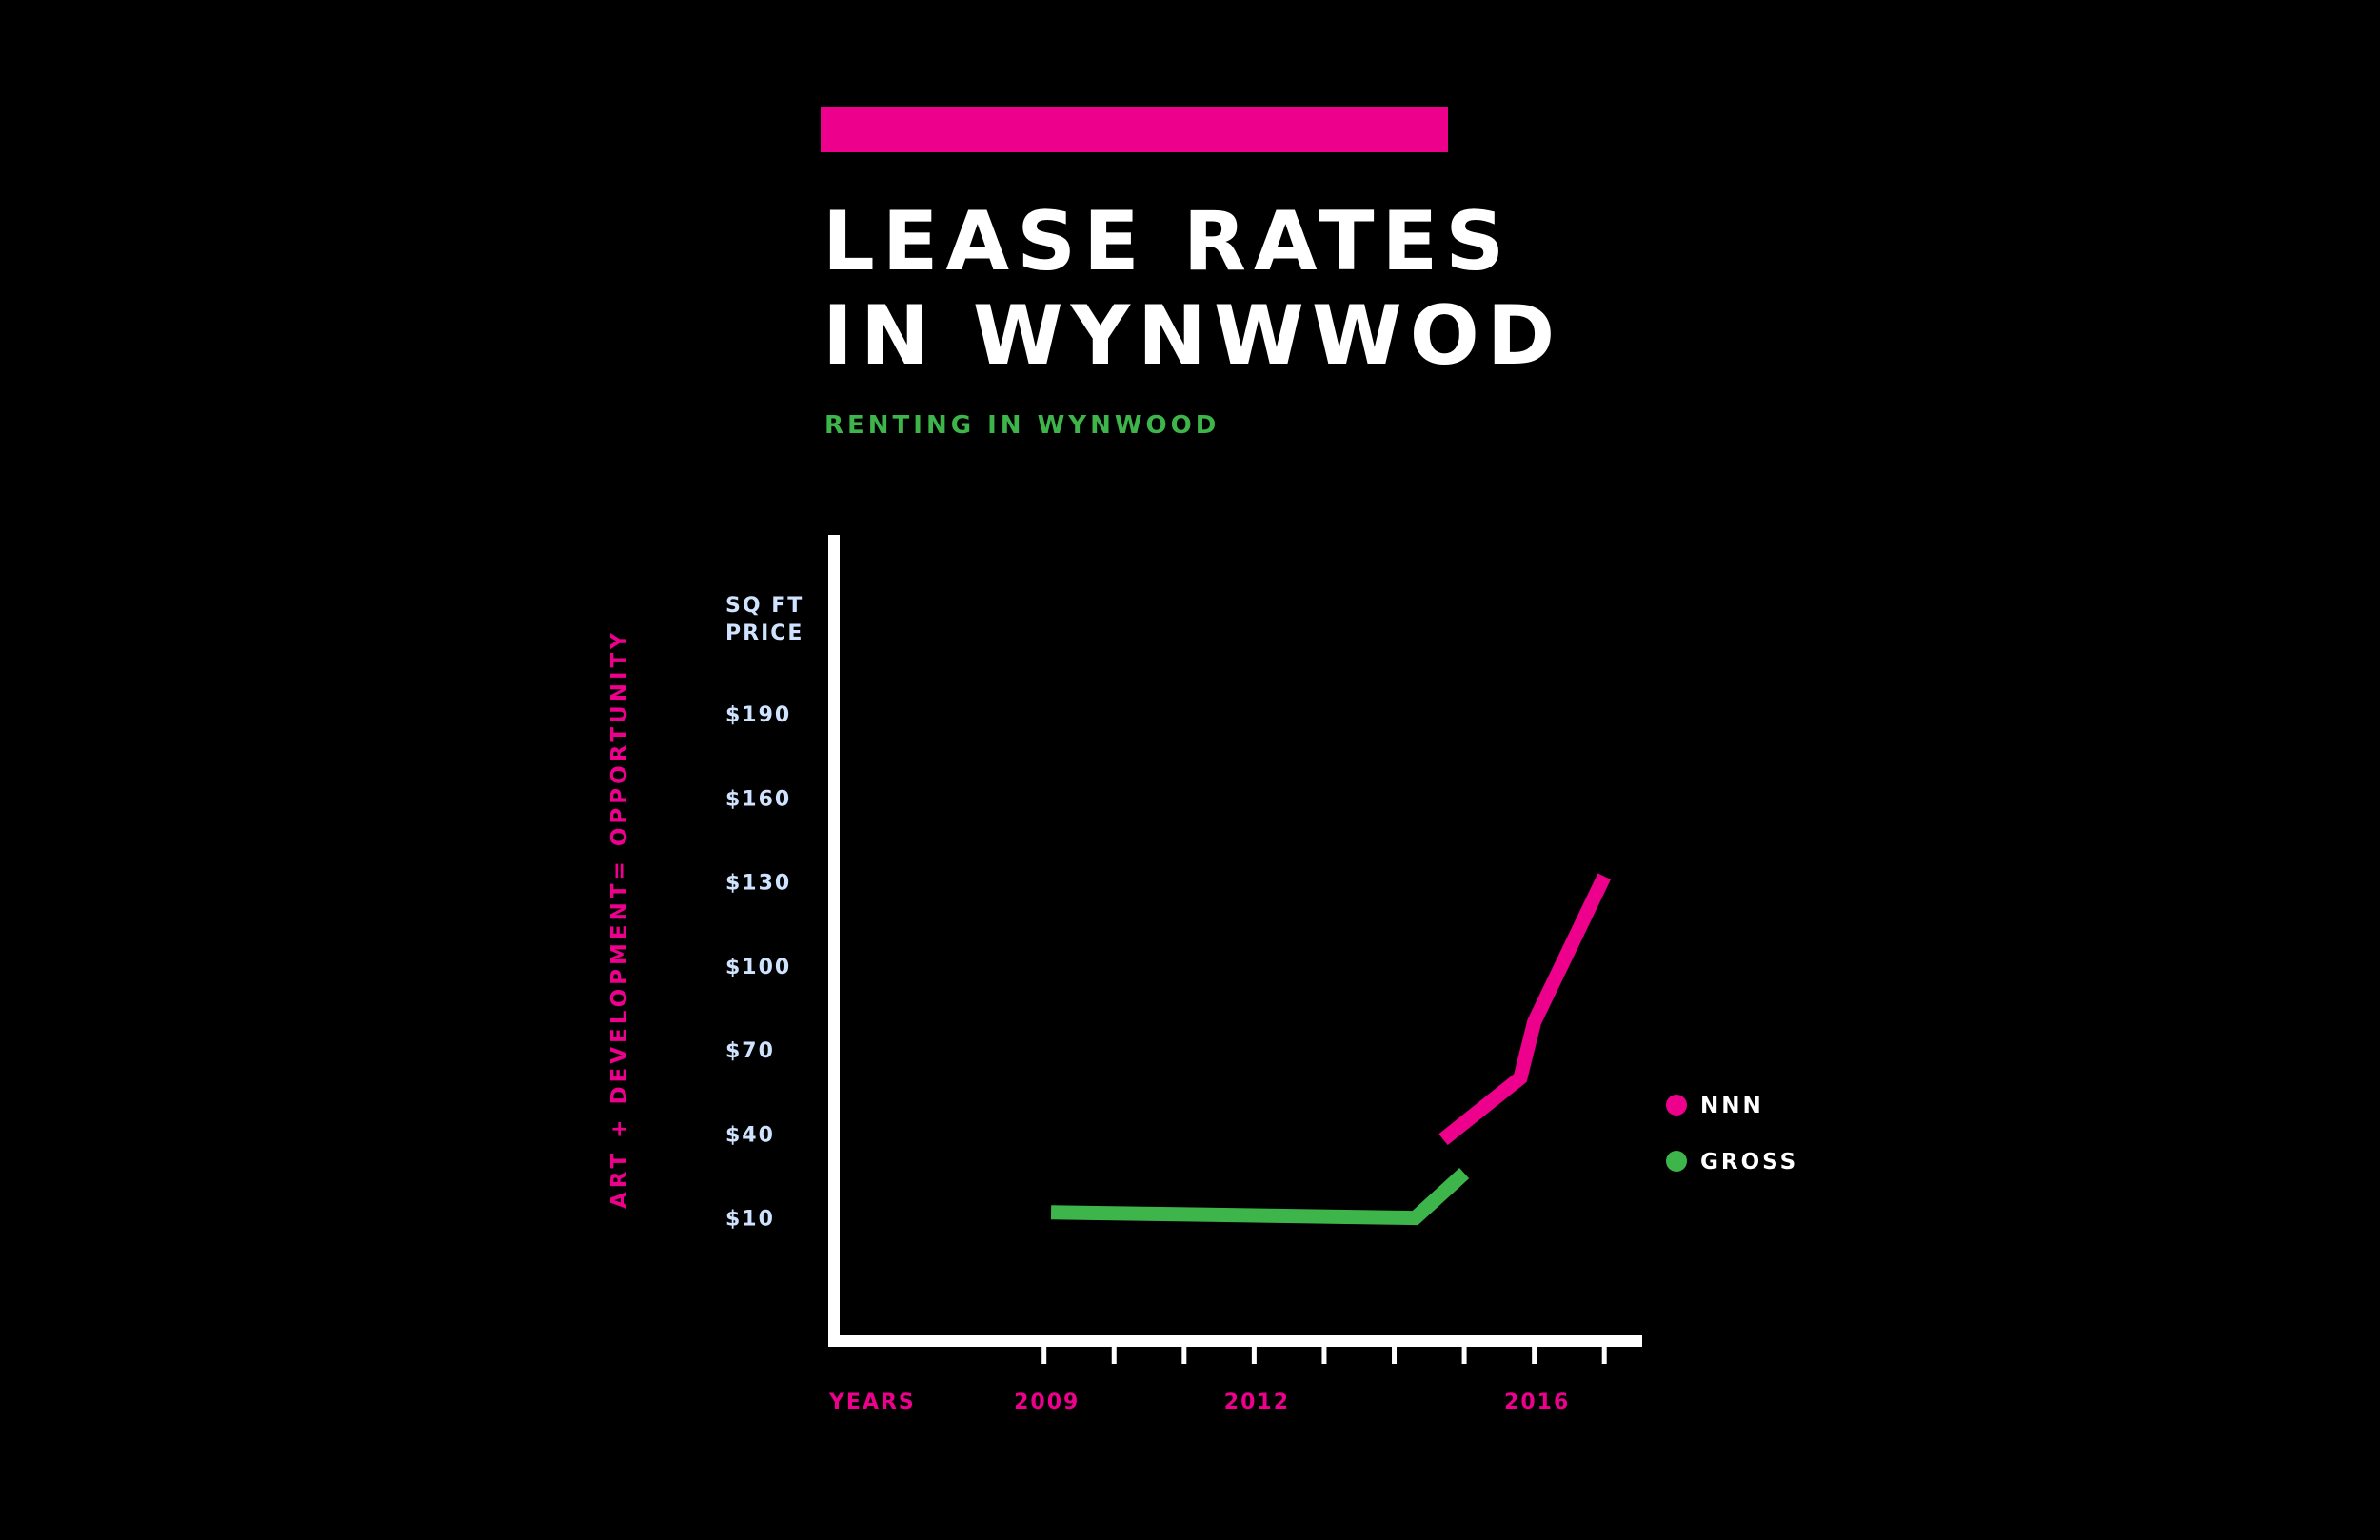  Describe the element at coordinates (764, 606) in the screenshot. I see `y-axis-title-line-1: SQ FT` at that location.